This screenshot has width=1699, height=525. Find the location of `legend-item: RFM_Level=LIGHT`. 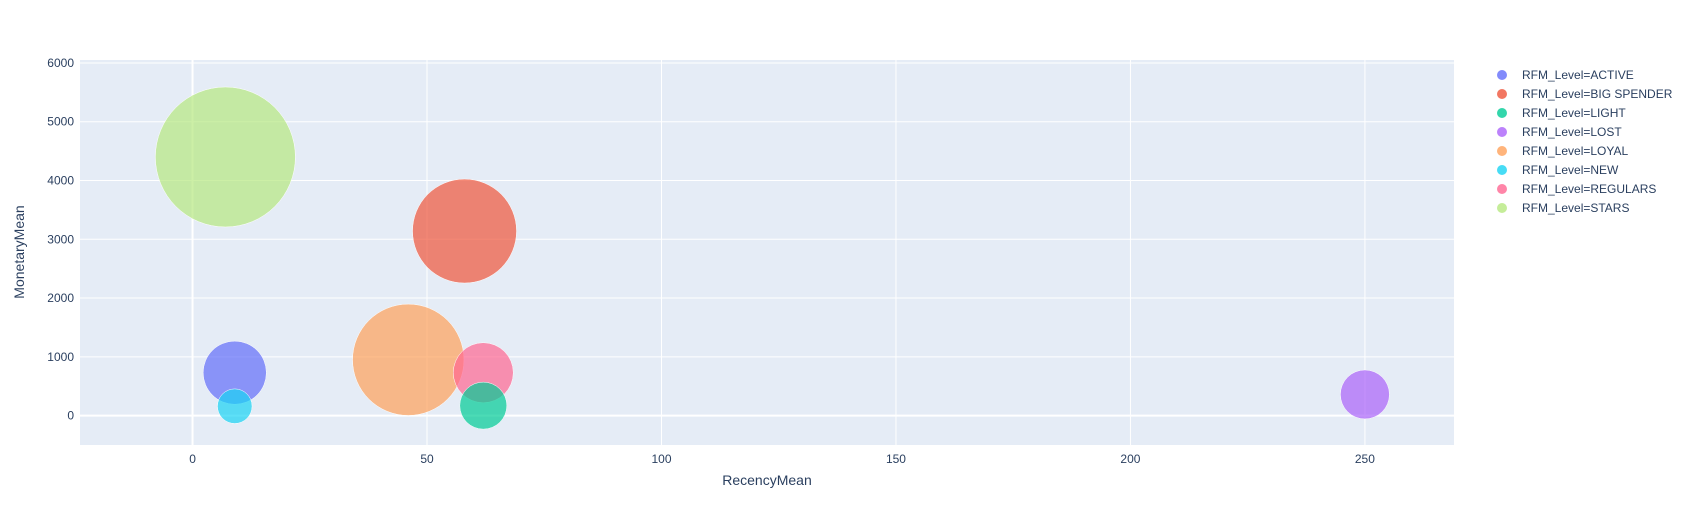

legend-item: RFM_Level=LIGHT is located at coordinates (1561, 113).